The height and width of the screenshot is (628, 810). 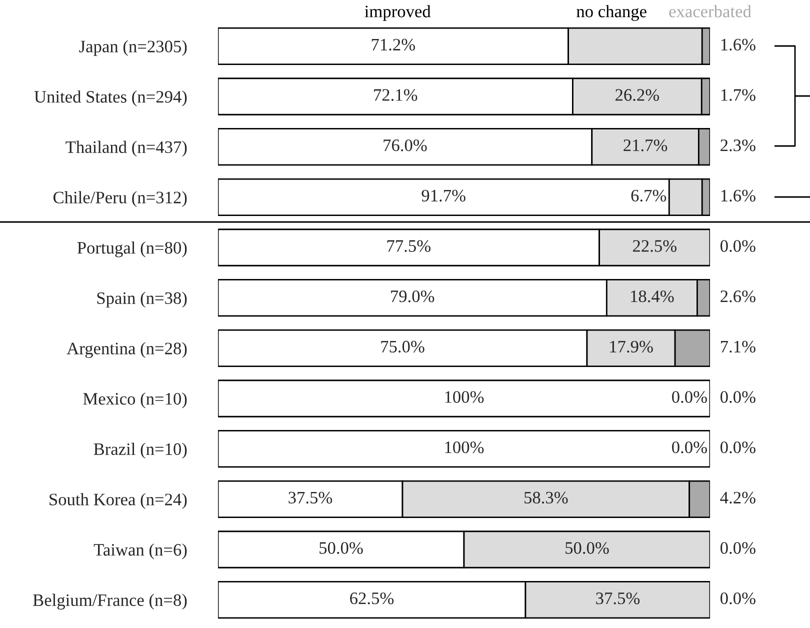 What do you see at coordinates (397, 13) in the screenshot?
I see `series-label: improved` at bounding box center [397, 13].